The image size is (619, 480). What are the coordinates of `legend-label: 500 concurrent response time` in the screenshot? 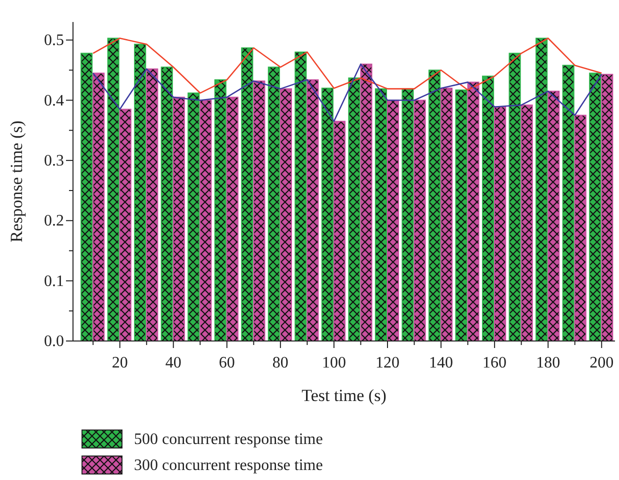 It's located at (228, 439).